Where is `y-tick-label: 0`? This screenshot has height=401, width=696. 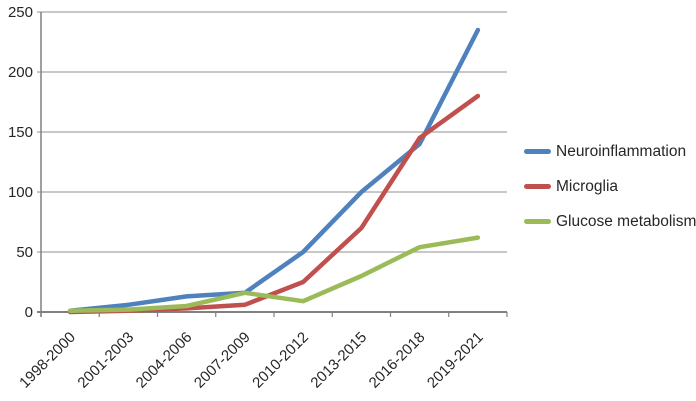
y-tick-label: 0 is located at coordinates (29, 312).